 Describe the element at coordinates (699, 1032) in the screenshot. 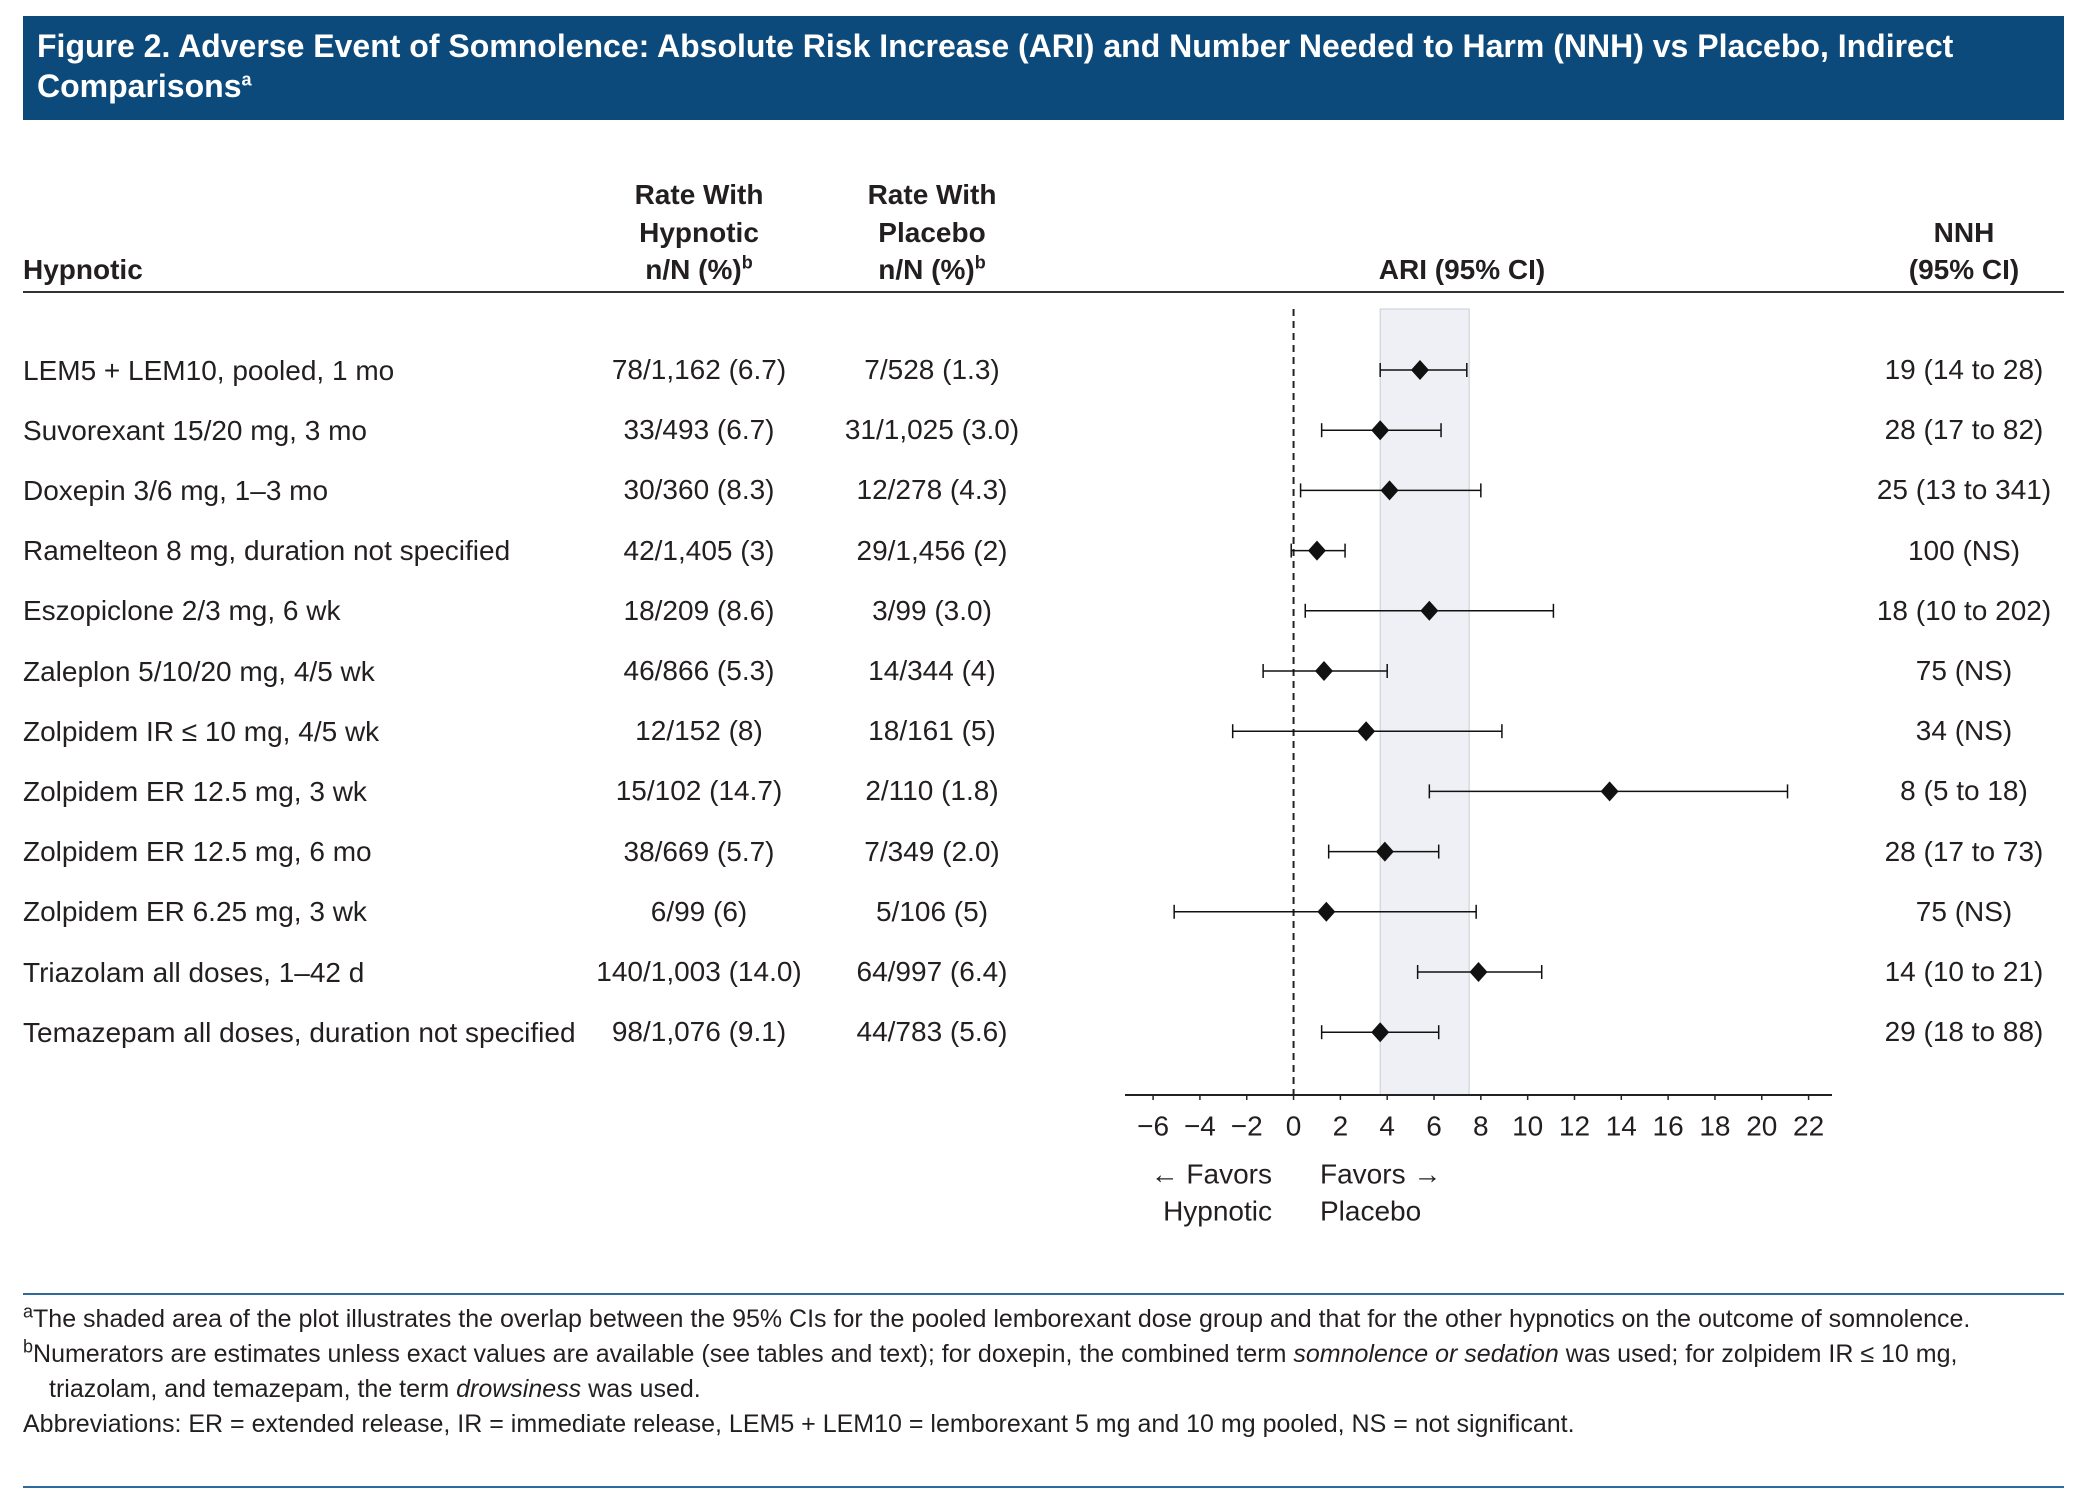

I see `table-cell: 98/1,076 (9.1)` at that location.